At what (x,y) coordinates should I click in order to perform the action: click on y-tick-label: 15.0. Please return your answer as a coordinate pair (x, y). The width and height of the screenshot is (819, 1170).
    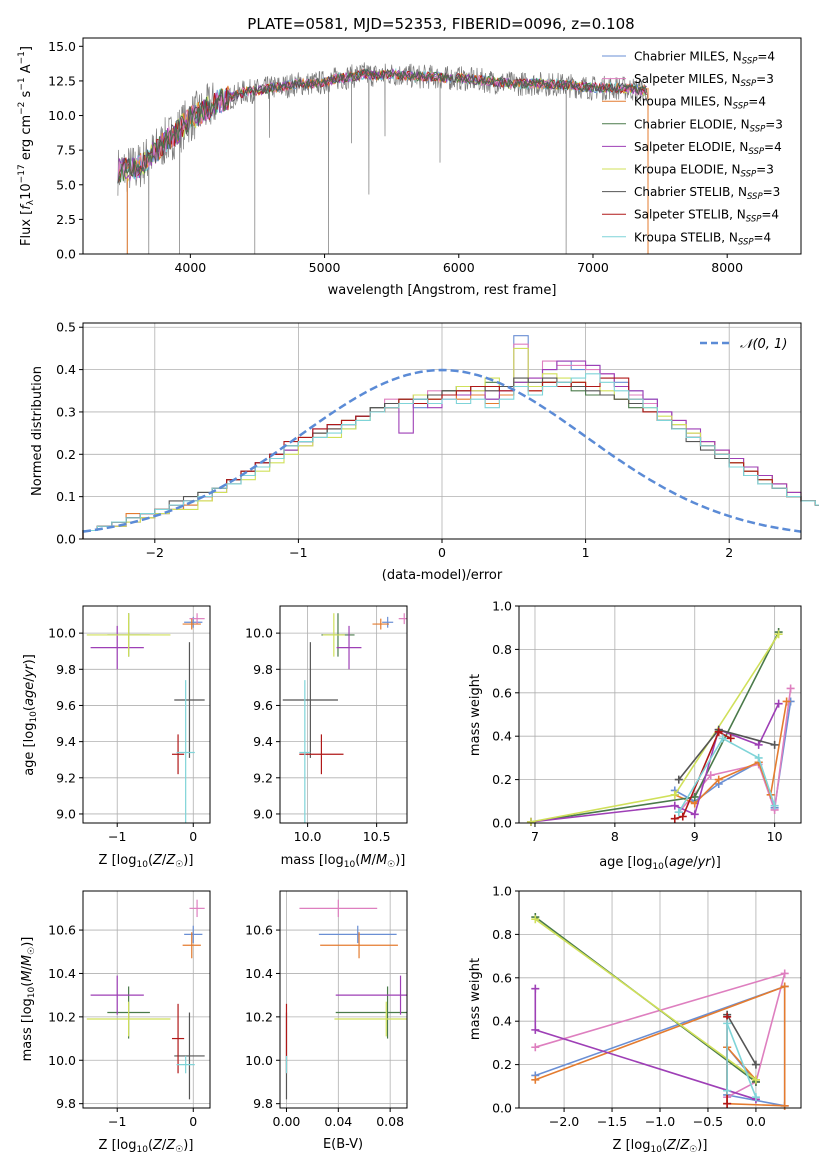
    Looking at the image, I should click on (62, 46).